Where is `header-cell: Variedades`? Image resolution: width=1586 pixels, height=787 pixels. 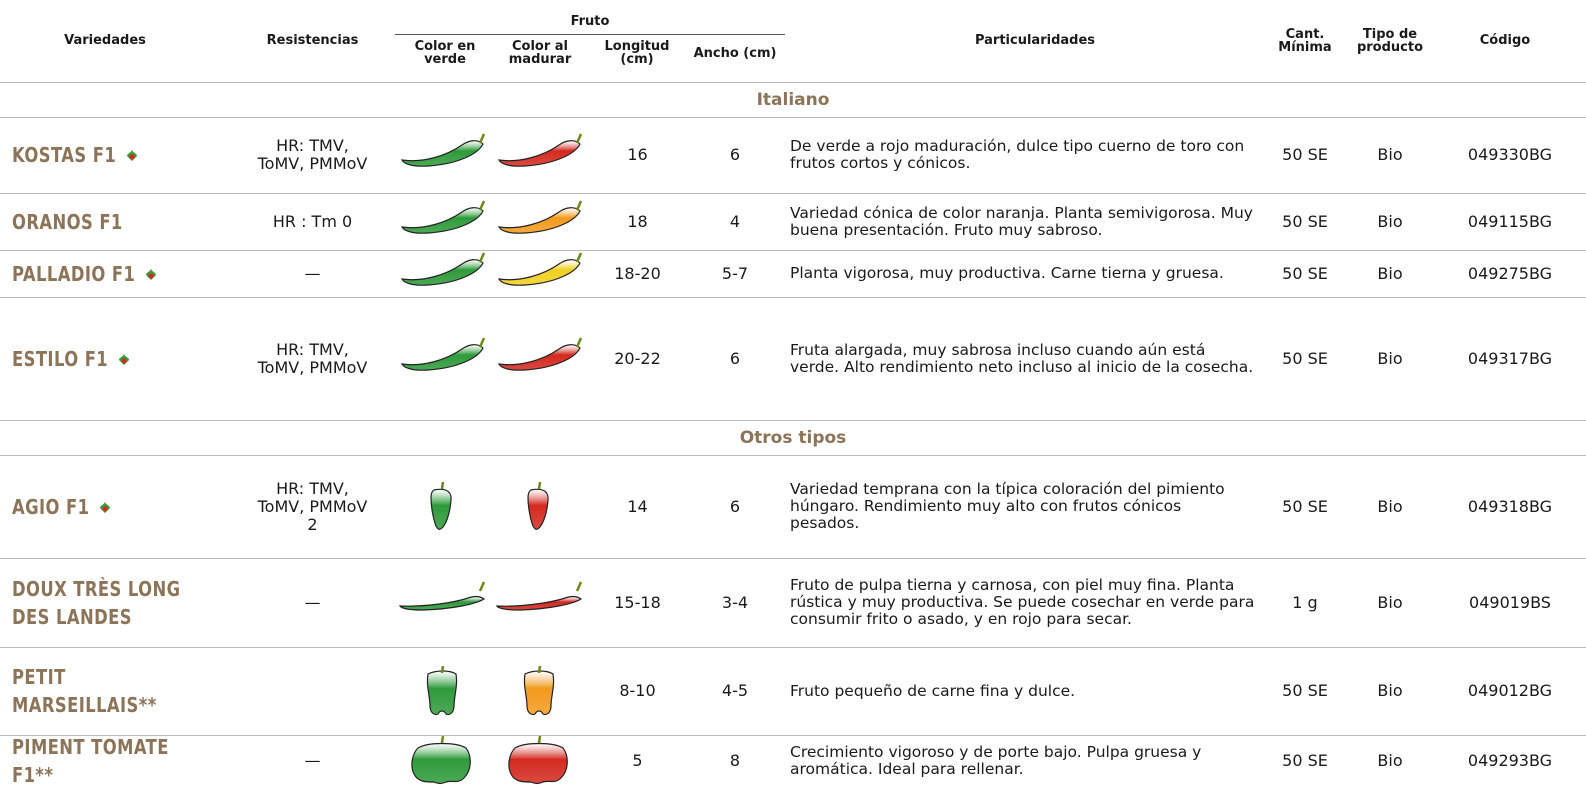
header-cell: Variedades is located at coordinates (105, 40).